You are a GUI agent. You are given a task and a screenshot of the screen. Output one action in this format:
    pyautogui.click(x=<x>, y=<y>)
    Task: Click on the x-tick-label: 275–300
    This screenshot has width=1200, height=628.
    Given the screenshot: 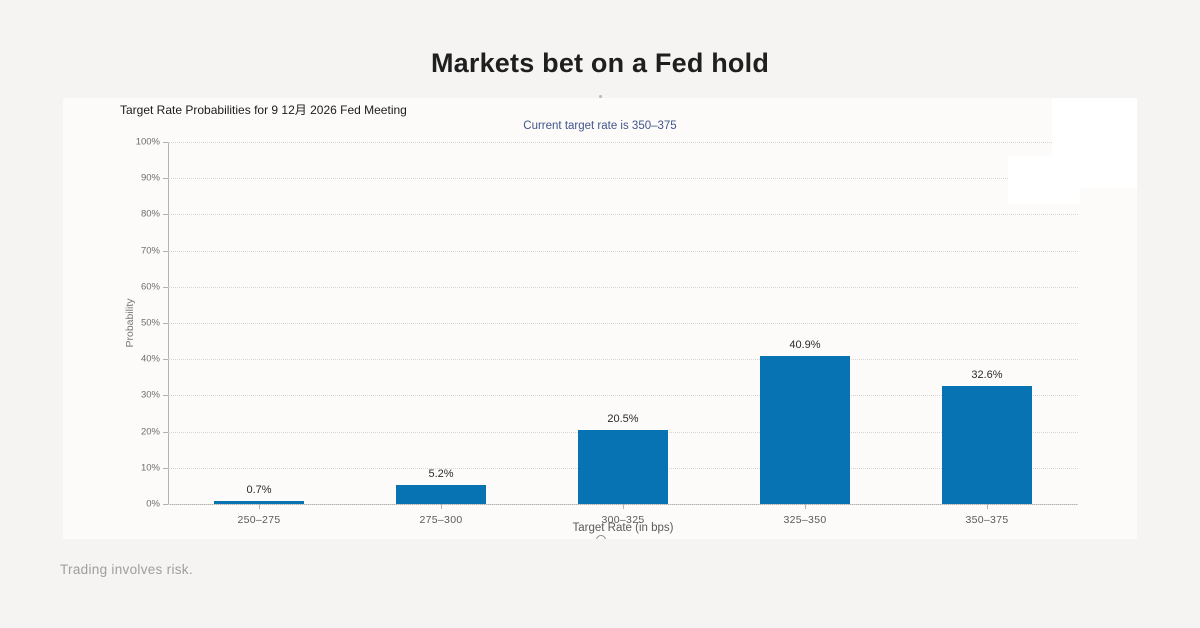 What is the action you would take?
    pyautogui.click(x=441, y=520)
    